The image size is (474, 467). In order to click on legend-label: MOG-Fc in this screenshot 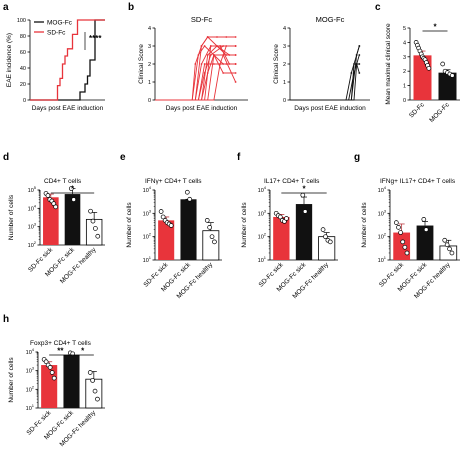, I will do `click(60, 23)`.